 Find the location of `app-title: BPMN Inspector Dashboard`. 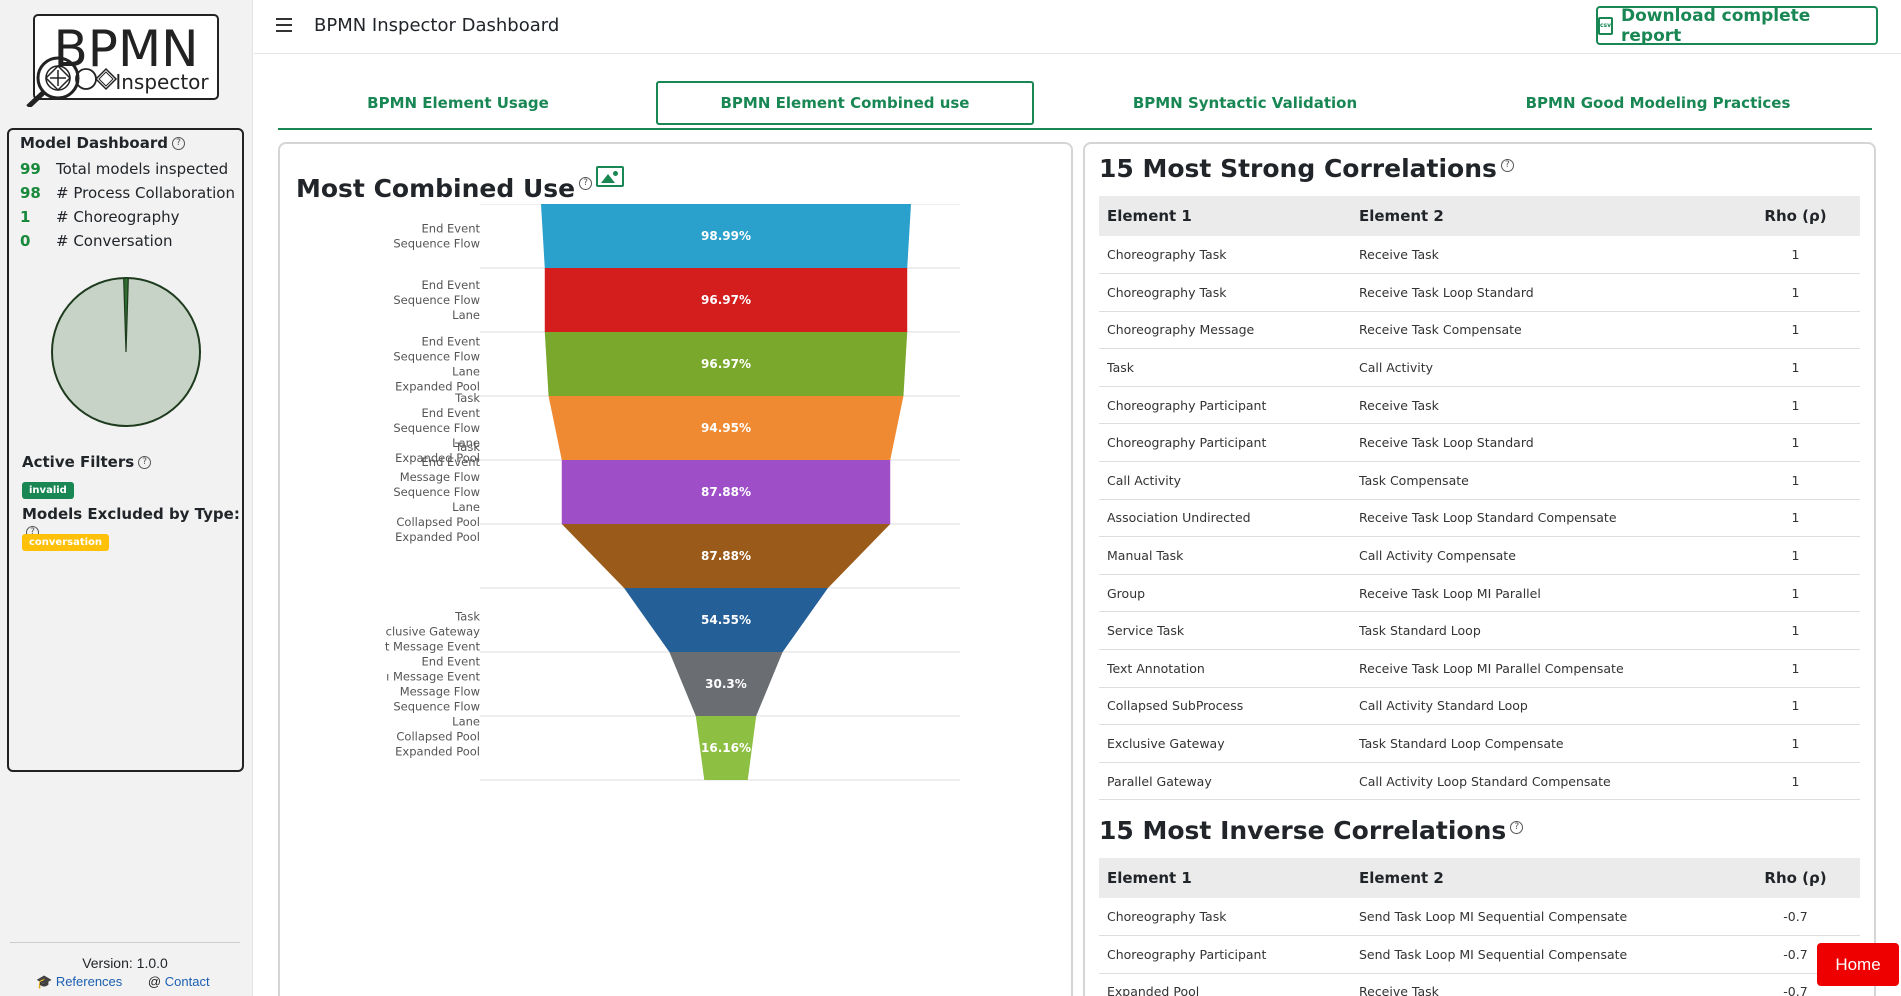

app-title: BPMN Inspector Dashboard is located at coordinates (437, 25).